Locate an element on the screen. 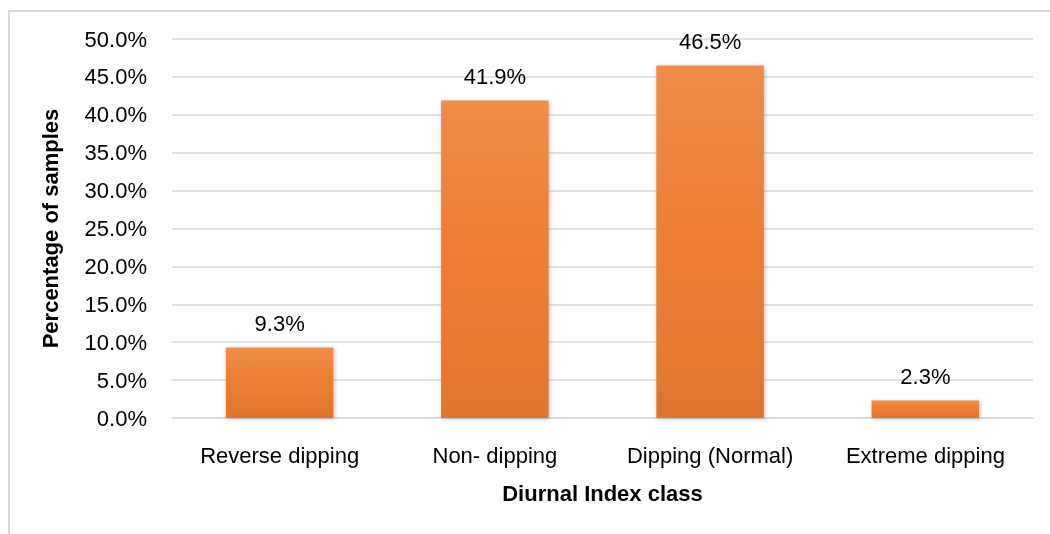 The width and height of the screenshot is (1050, 534). y-tick-label: 0.0% is located at coordinates (121, 418).